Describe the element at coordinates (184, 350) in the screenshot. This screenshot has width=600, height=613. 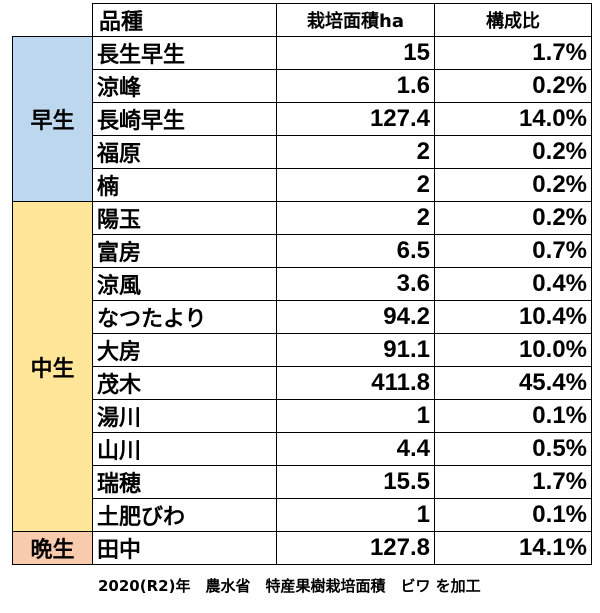
I see `variety-cell: 大房` at that location.